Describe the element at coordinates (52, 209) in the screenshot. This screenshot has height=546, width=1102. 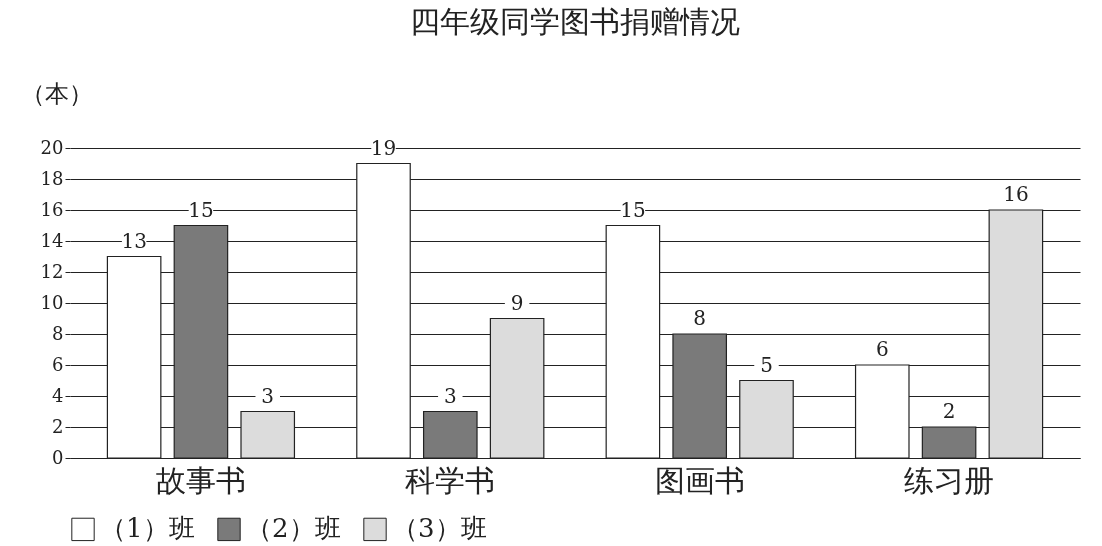
I see `y-tick-label: 16` at that location.